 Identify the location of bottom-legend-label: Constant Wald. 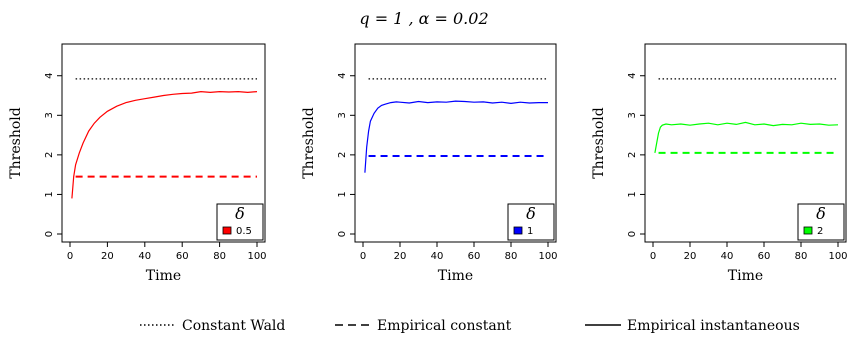
(233, 326).